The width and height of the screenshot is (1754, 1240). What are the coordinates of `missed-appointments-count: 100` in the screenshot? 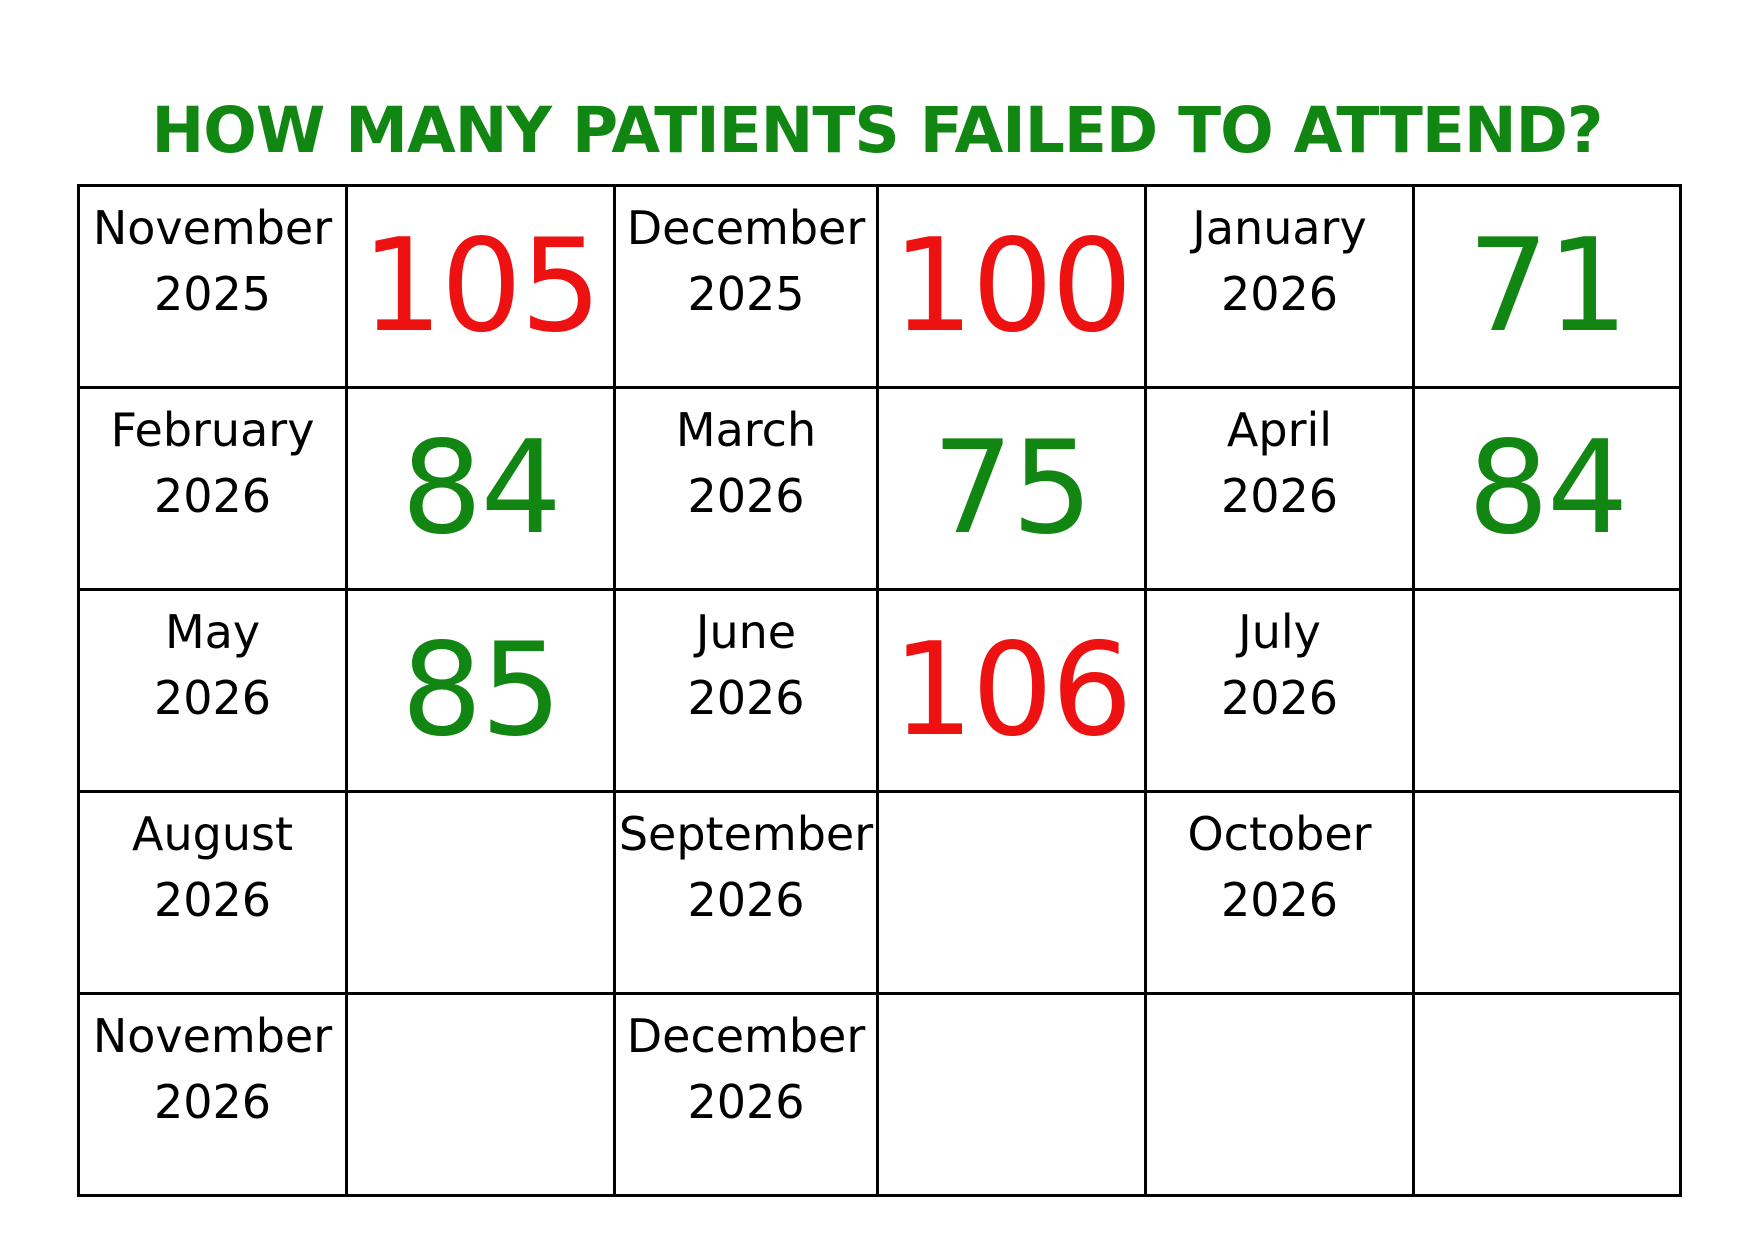 It's located at (1012, 286).